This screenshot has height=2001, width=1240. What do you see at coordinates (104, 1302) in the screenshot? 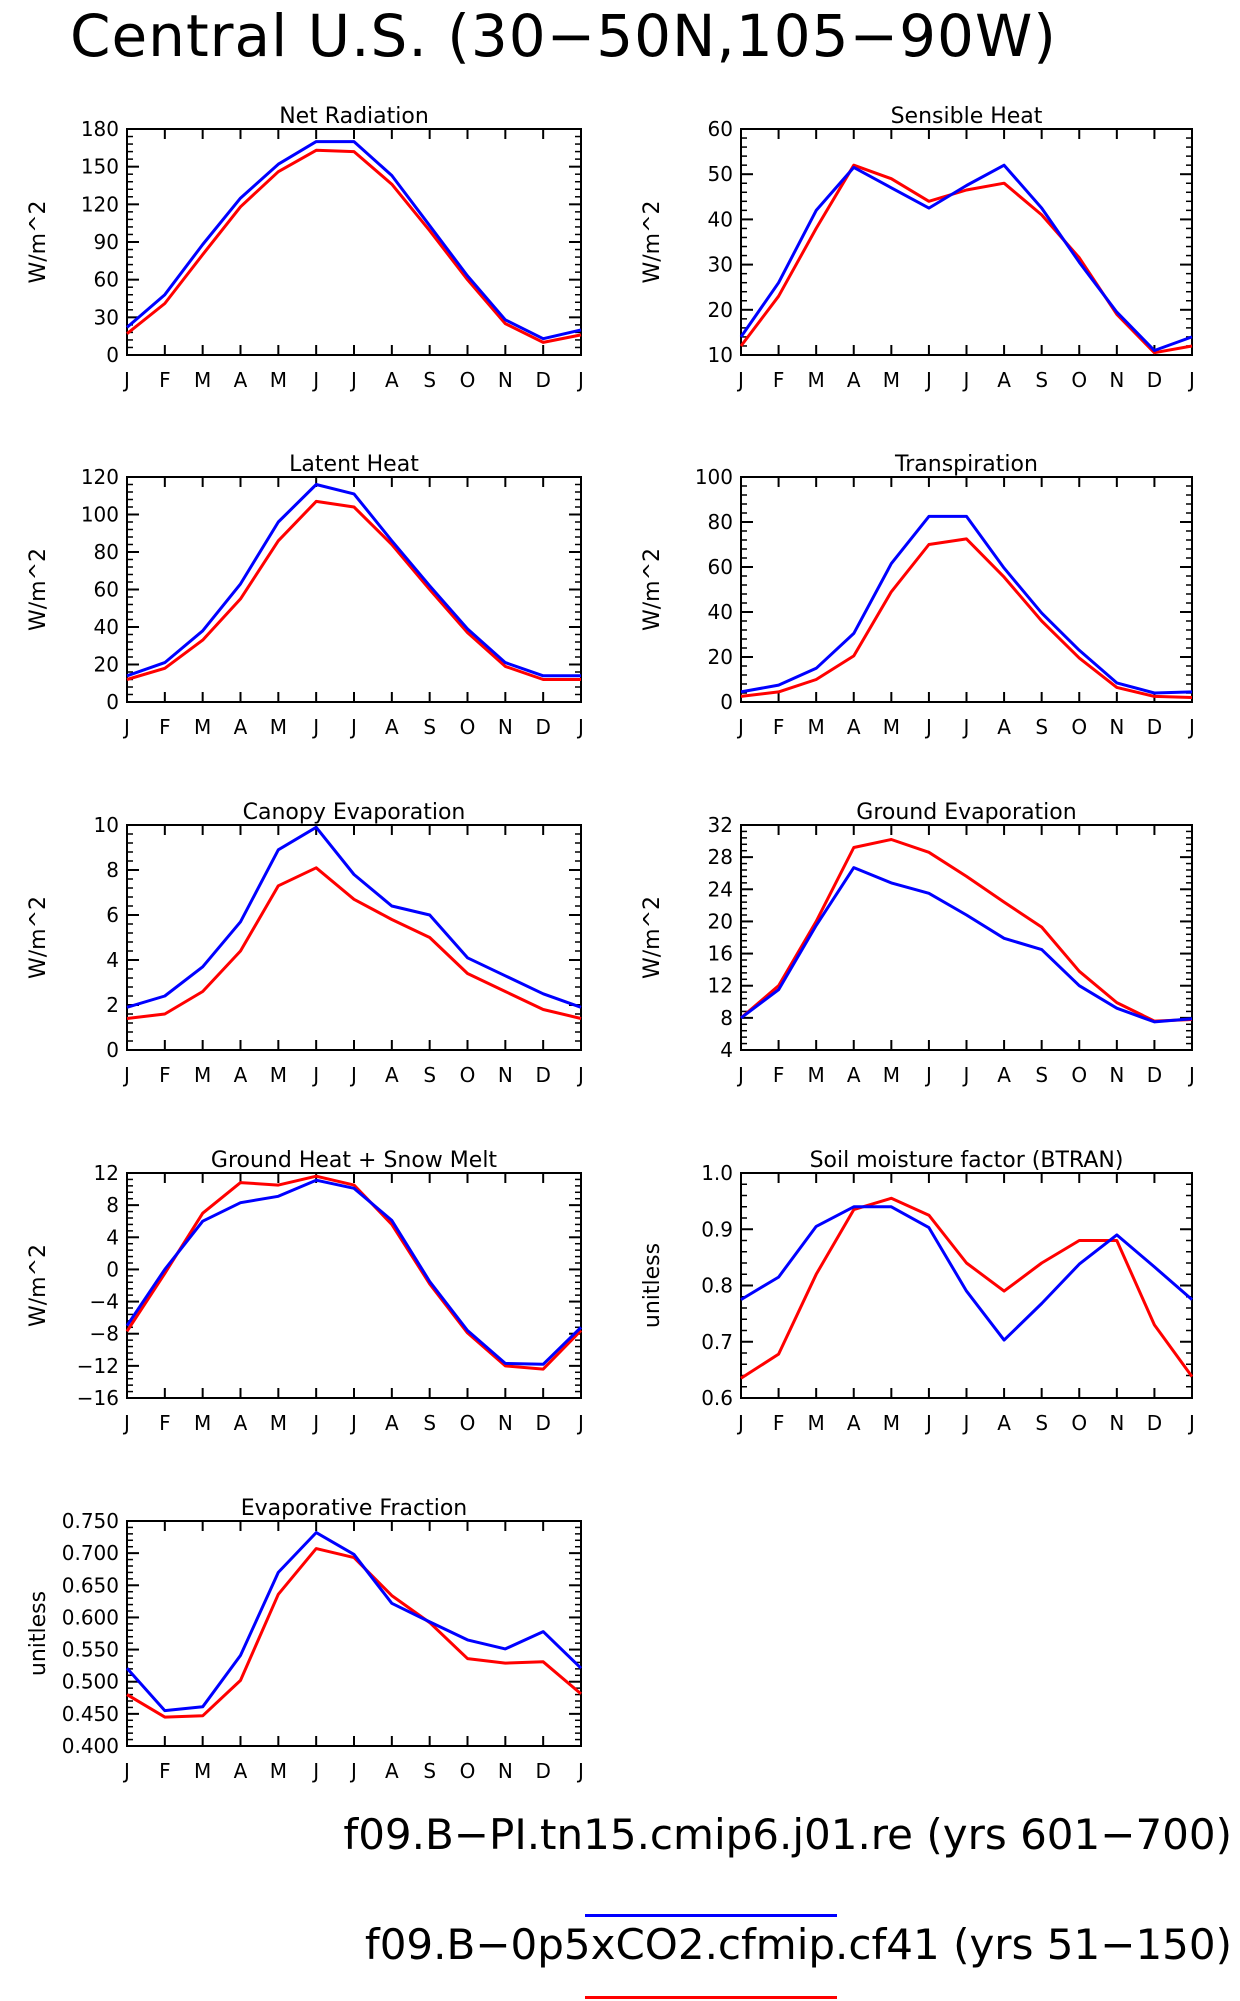
I see `y-tick-label: −4` at bounding box center [104, 1302].